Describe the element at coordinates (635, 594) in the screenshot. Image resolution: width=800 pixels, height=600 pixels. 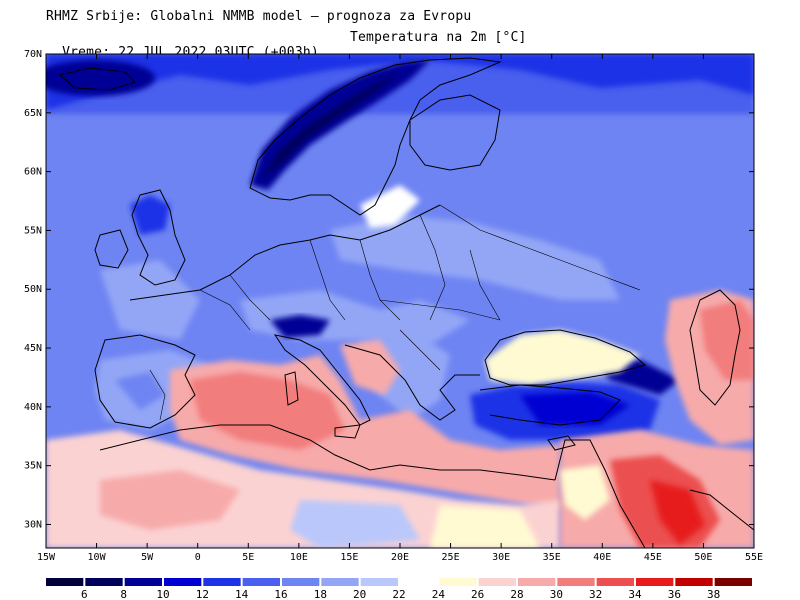
I see `colorbar-label: 34` at that location.